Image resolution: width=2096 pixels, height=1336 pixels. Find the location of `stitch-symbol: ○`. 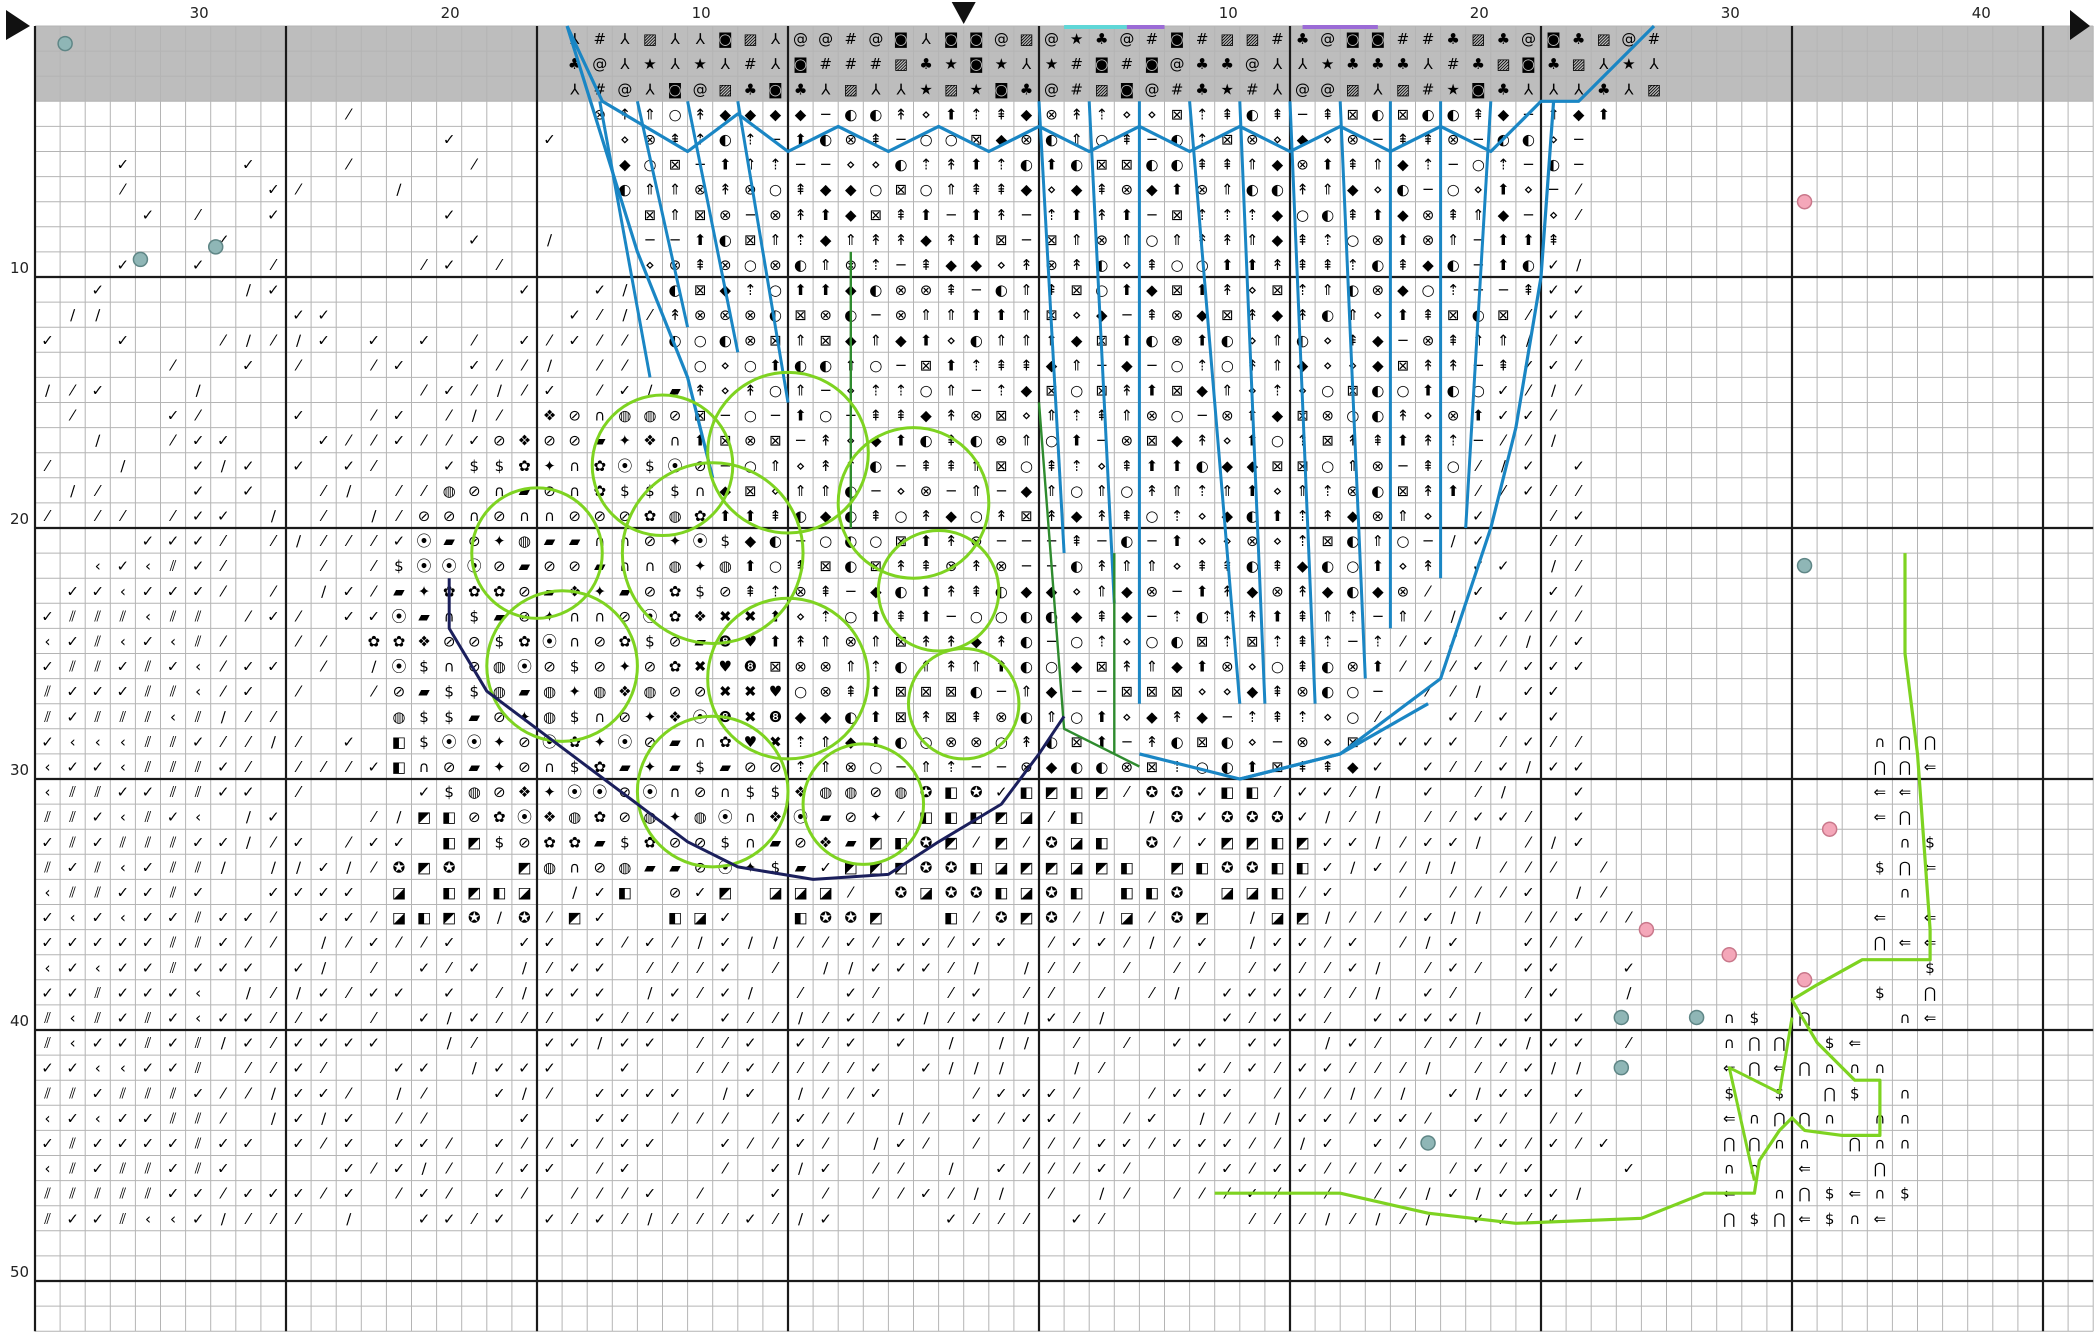

stitch-symbol: ○ is located at coordinates (800, 692).